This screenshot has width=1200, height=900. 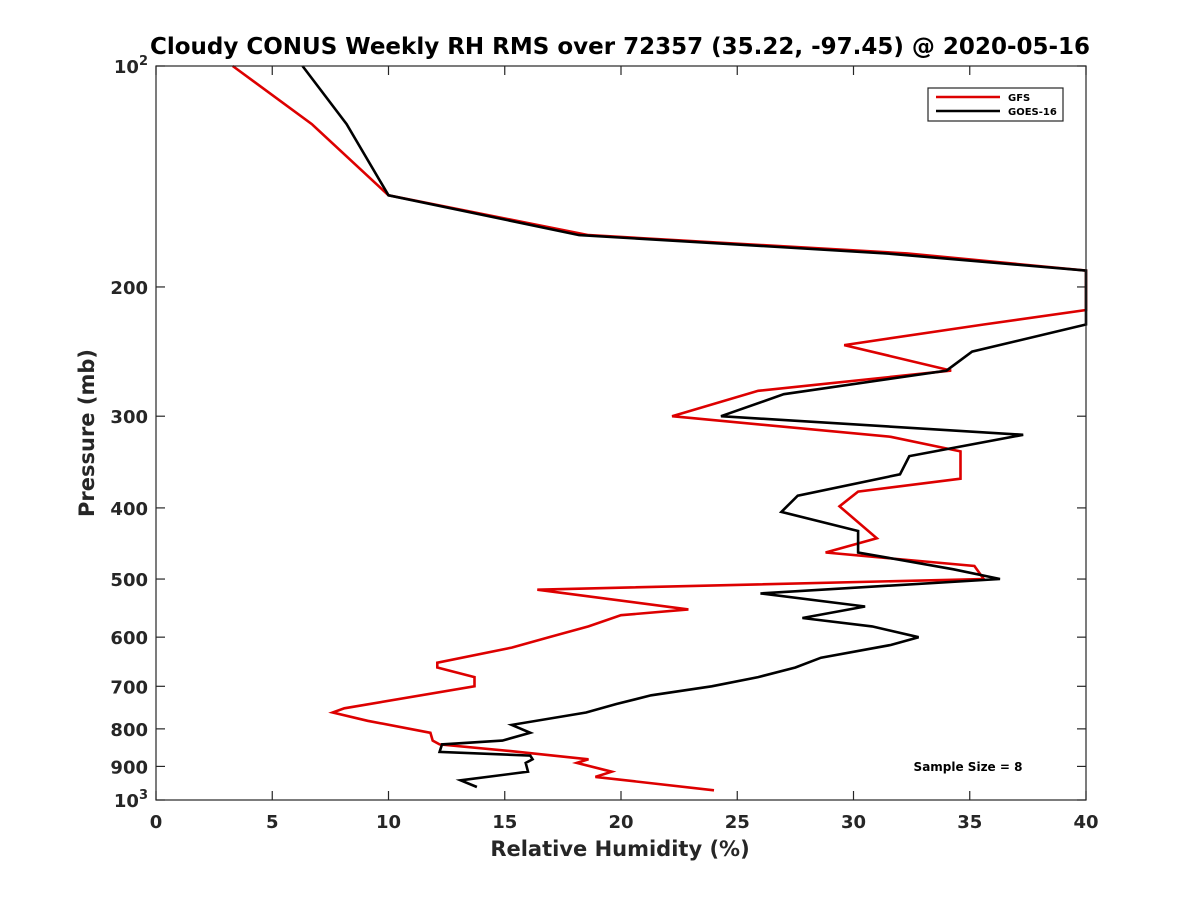 What do you see at coordinates (1019, 98) in the screenshot?
I see `legend-label-gfs: GFS` at bounding box center [1019, 98].